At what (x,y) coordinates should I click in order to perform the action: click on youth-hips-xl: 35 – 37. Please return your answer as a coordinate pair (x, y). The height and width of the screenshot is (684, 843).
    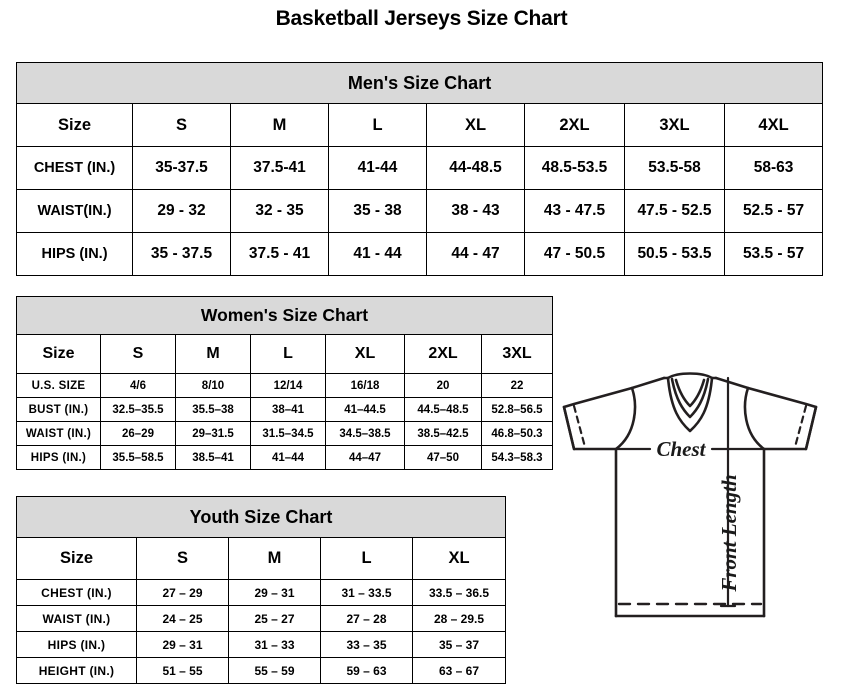
    Looking at the image, I should click on (459, 644).